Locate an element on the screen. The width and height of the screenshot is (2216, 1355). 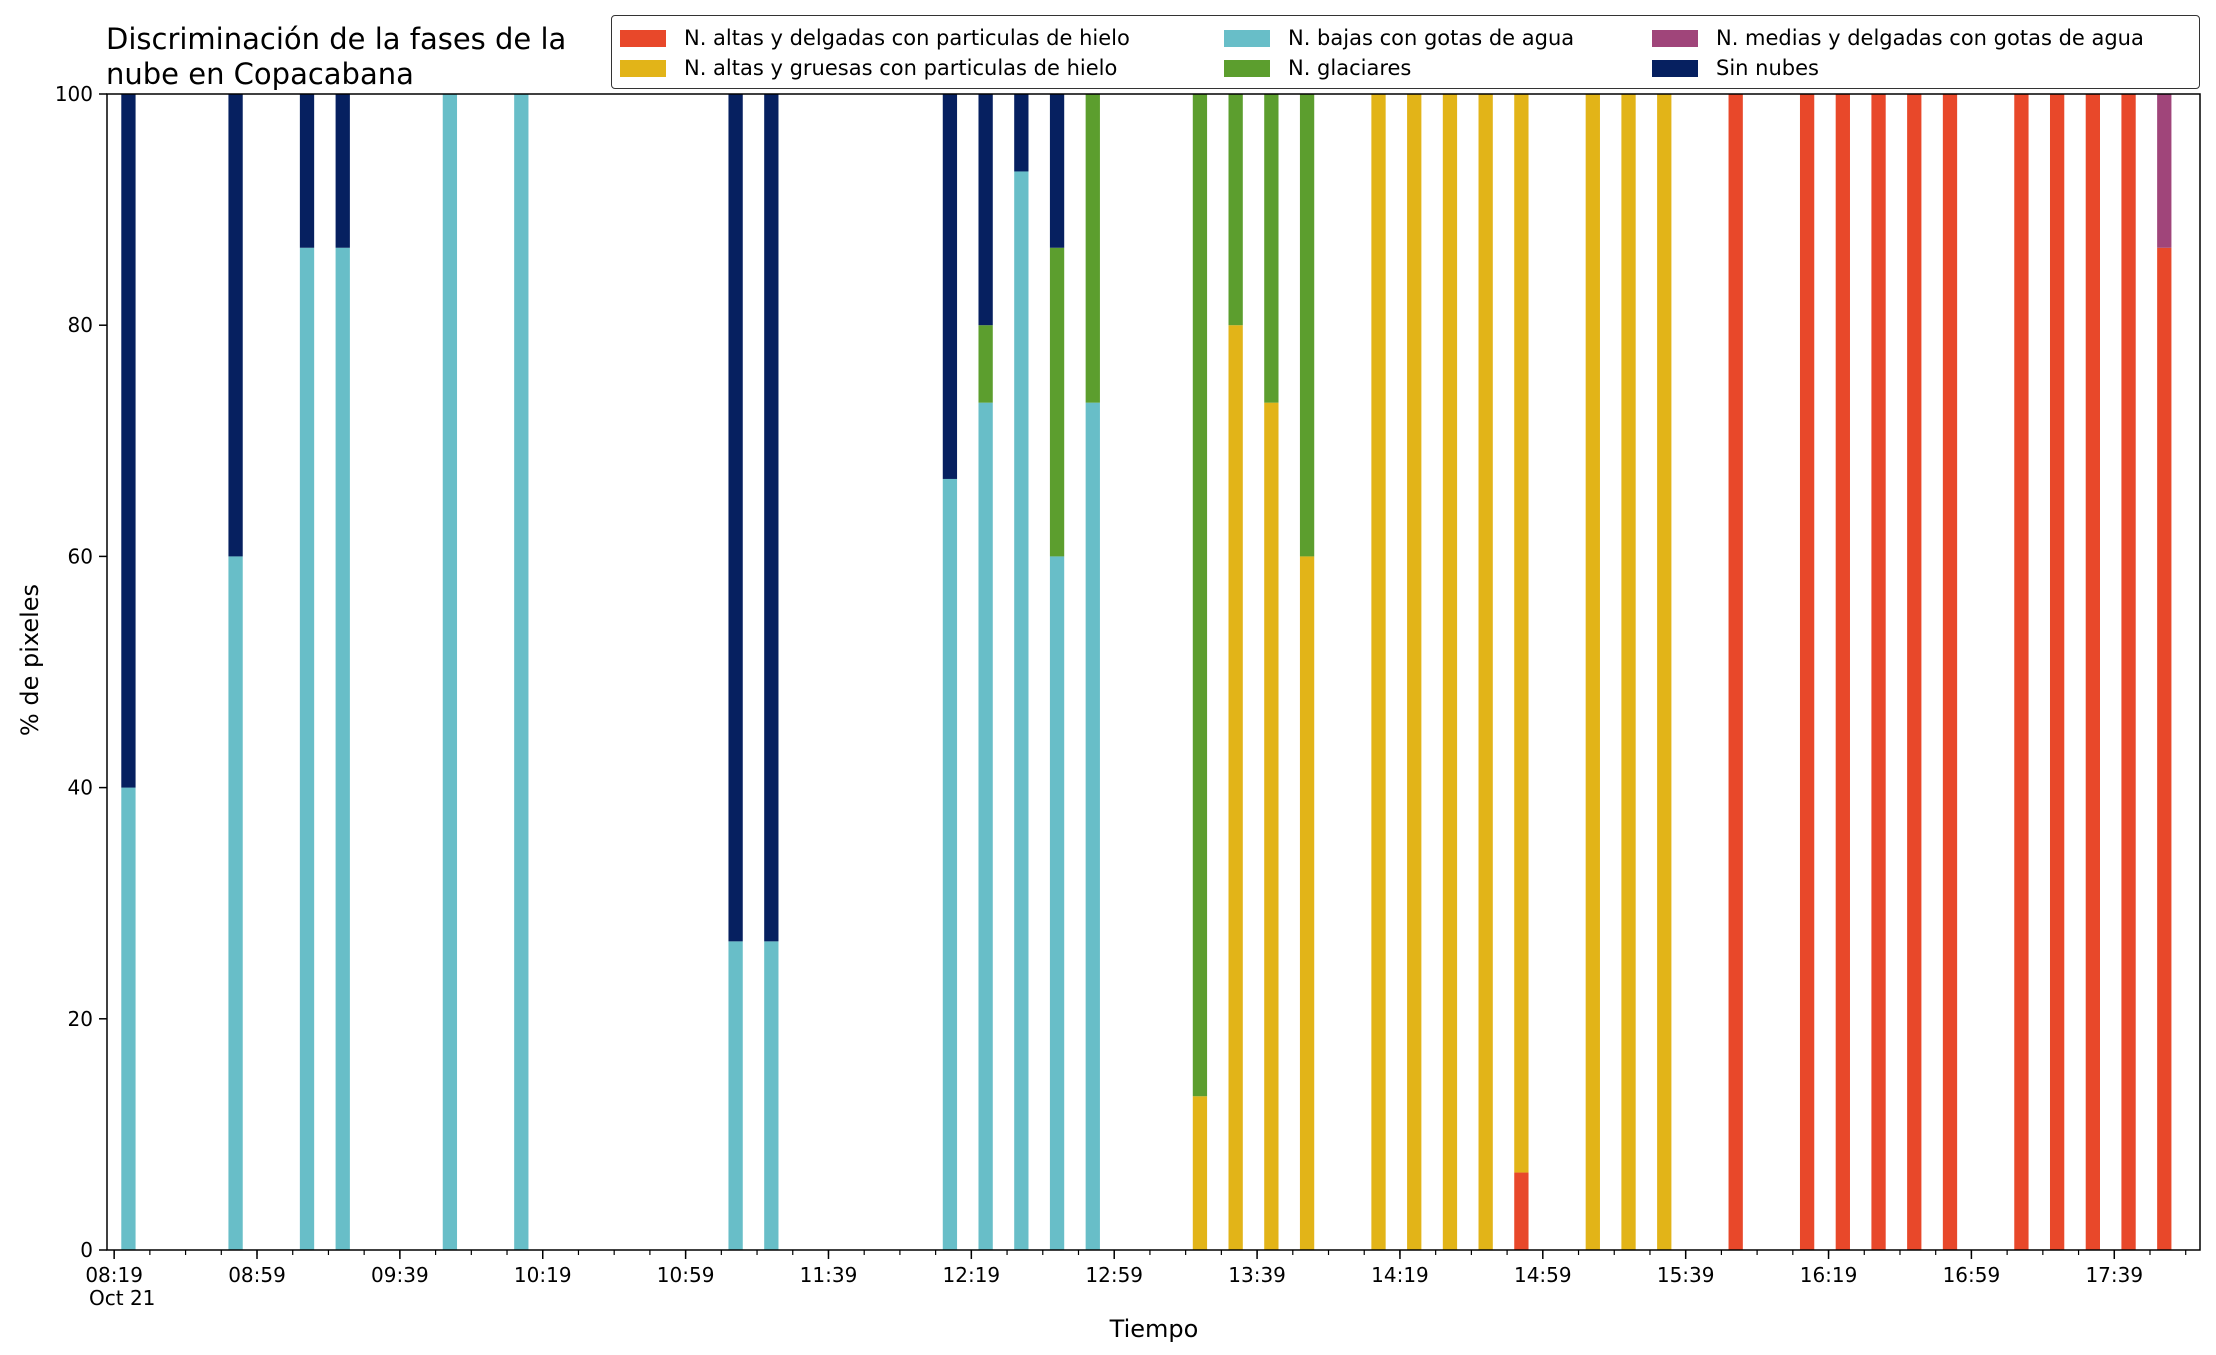
x-tick-label: 11:39 is located at coordinates (829, 1275).